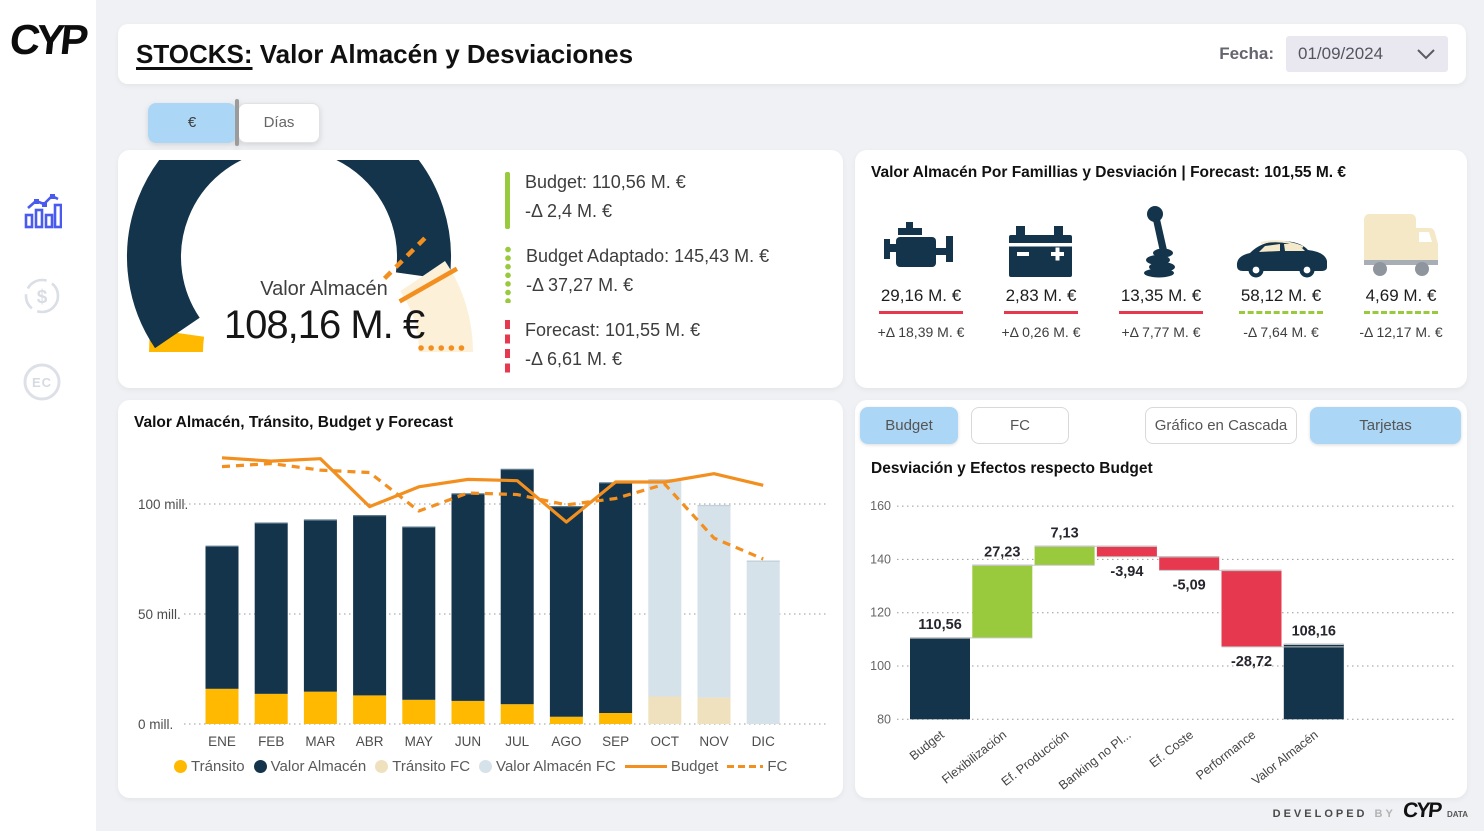 This screenshot has height=831, width=1484. What do you see at coordinates (1040, 251) in the screenshot?
I see `battery-icon` at bounding box center [1040, 251].